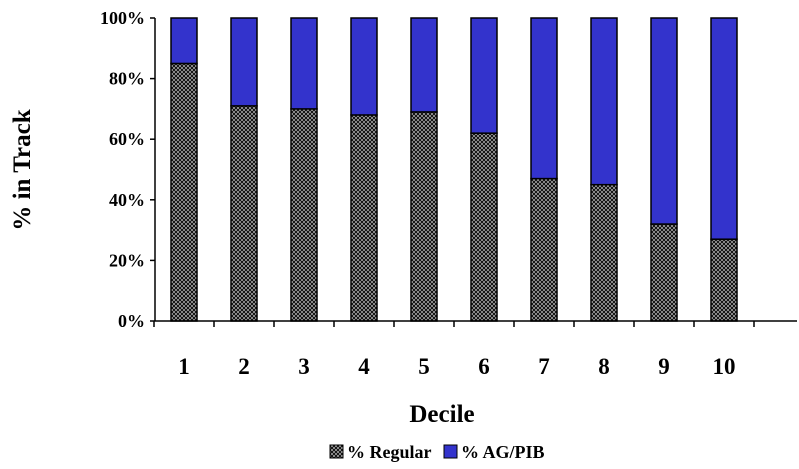 This screenshot has height=469, width=799. What do you see at coordinates (389, 452) in the screenshot?
I see `legend-label-regular: % Regular` at bounding box center [389, 452].